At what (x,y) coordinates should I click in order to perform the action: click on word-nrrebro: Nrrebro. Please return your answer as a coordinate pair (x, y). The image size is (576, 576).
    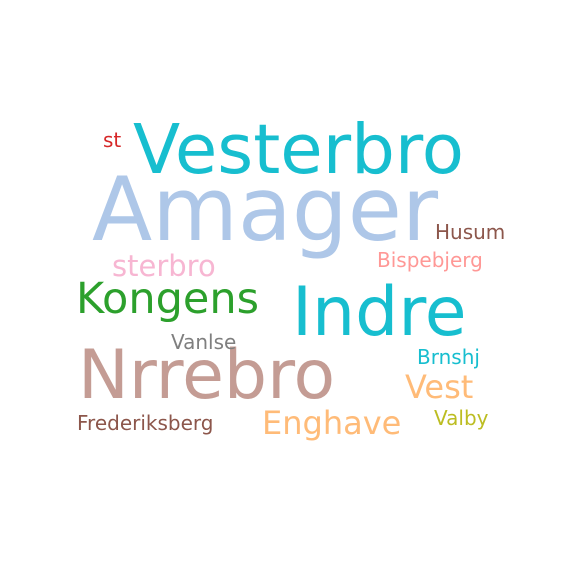
    Looking at the image, I should click on (207, 375).